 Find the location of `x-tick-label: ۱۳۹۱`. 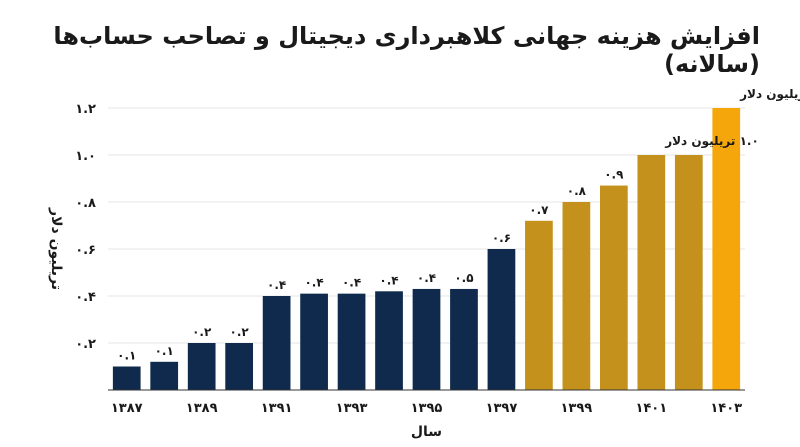

x-tick-label: ۱۳۹۱ is located at coordinates (277, 408).